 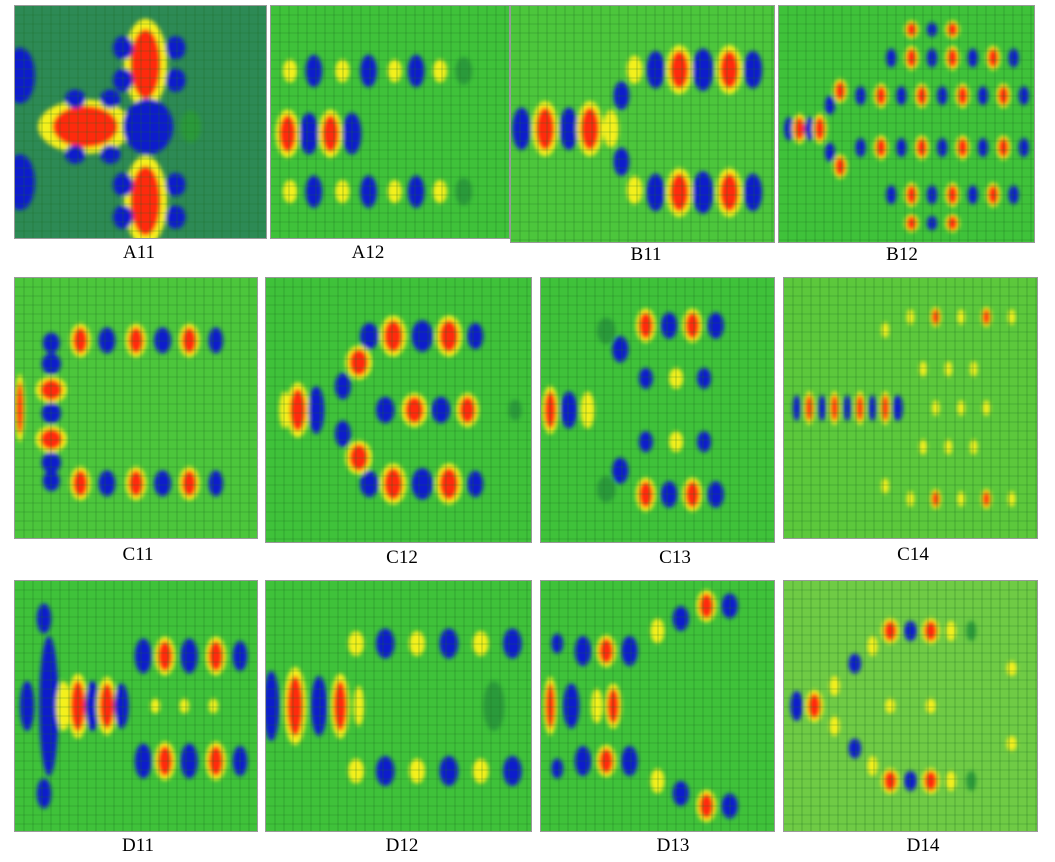 What do you see at coordinates (910, 706) in the screenshot?
I see `panel-d14` at bounding box center [910, 706].